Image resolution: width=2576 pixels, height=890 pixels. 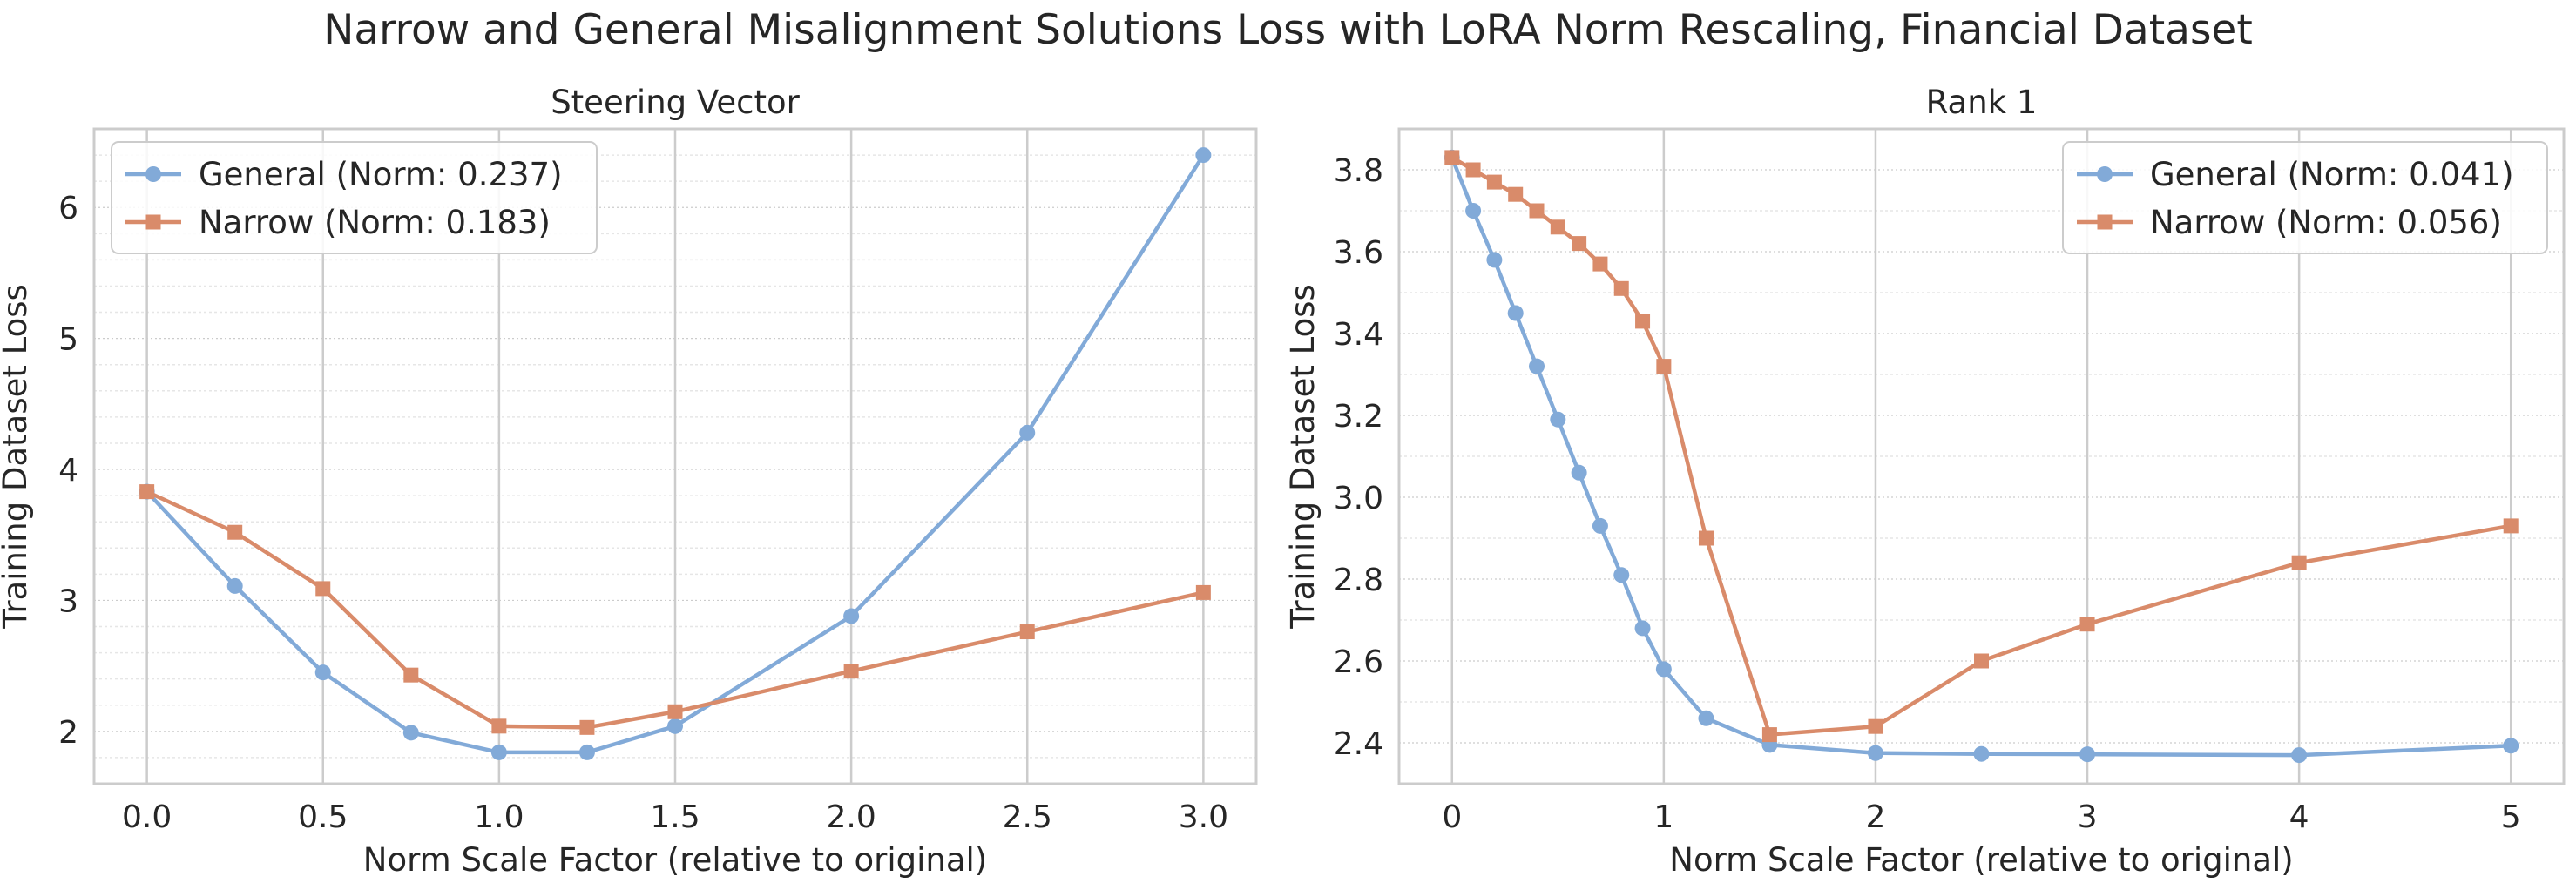 I want to click on x-tick-label: 0, so click(x=1452, y=817).